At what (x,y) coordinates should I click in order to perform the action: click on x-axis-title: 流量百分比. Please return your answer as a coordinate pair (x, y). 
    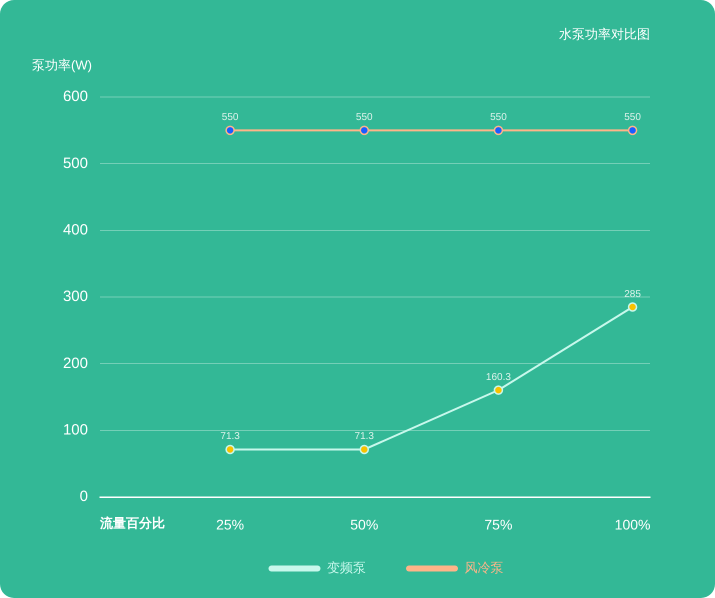
    Looking at the image, I should click on (132, 523).